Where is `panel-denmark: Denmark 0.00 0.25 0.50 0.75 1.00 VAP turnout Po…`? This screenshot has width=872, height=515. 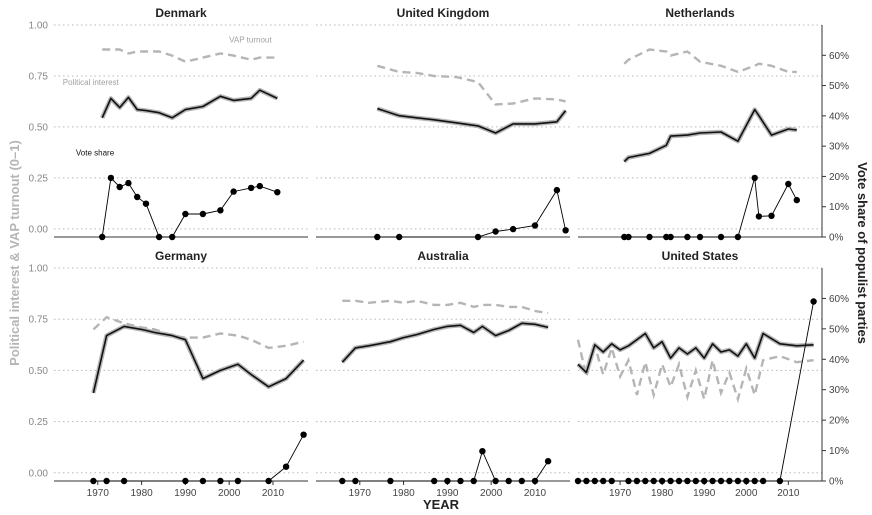
panel-denmark: Denmark 0.00 0.25 0.50 0.75 1.00 VAP turnout Po… is located at coordinates (168, 123).